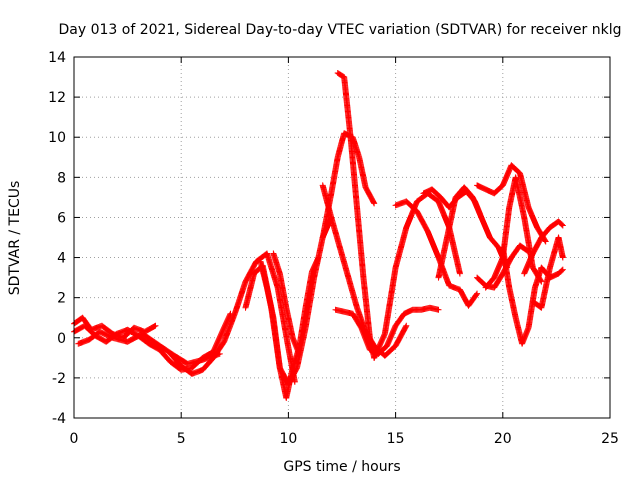 Image resolution: width=640 pixels, height=480 pixels. I want to click on y-tick-label: 14, so click(57, 58).